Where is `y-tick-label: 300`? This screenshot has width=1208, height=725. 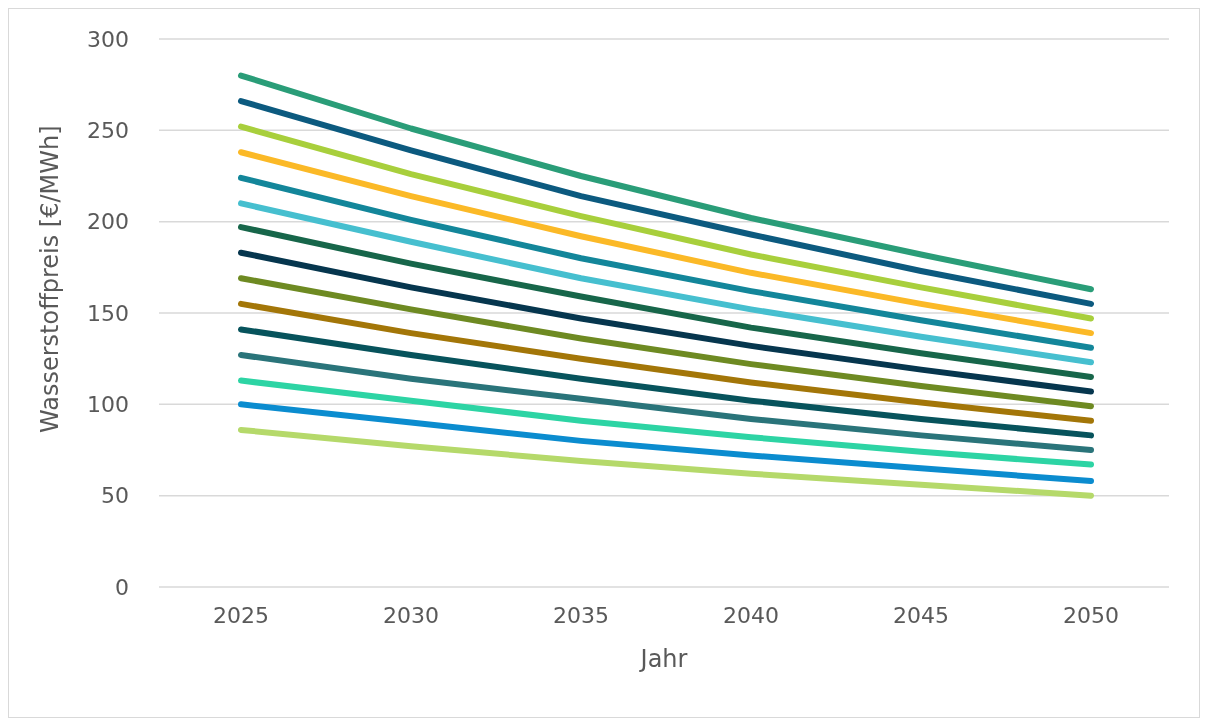
y-tick-label: 300 is located at coordinates (108, 39).